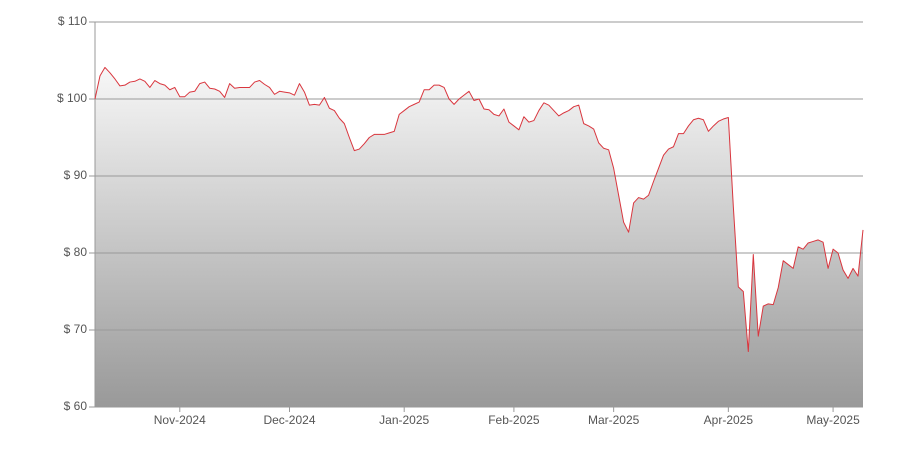 This screenshot has height=450, width=900. I want to click on x-tick-label: Jan-2025, so click(404, 420).